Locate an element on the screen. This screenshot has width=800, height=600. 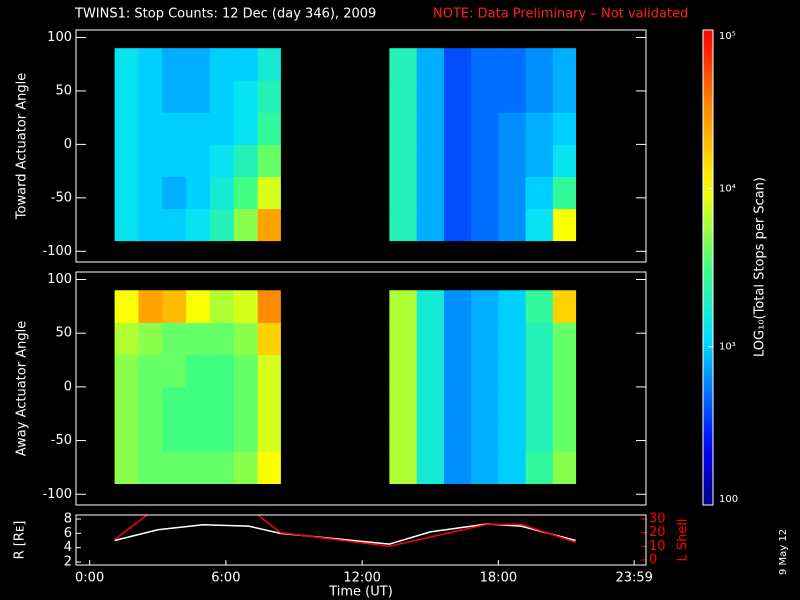
y2-tick-label: 30 is located at coordinates (657, 518).